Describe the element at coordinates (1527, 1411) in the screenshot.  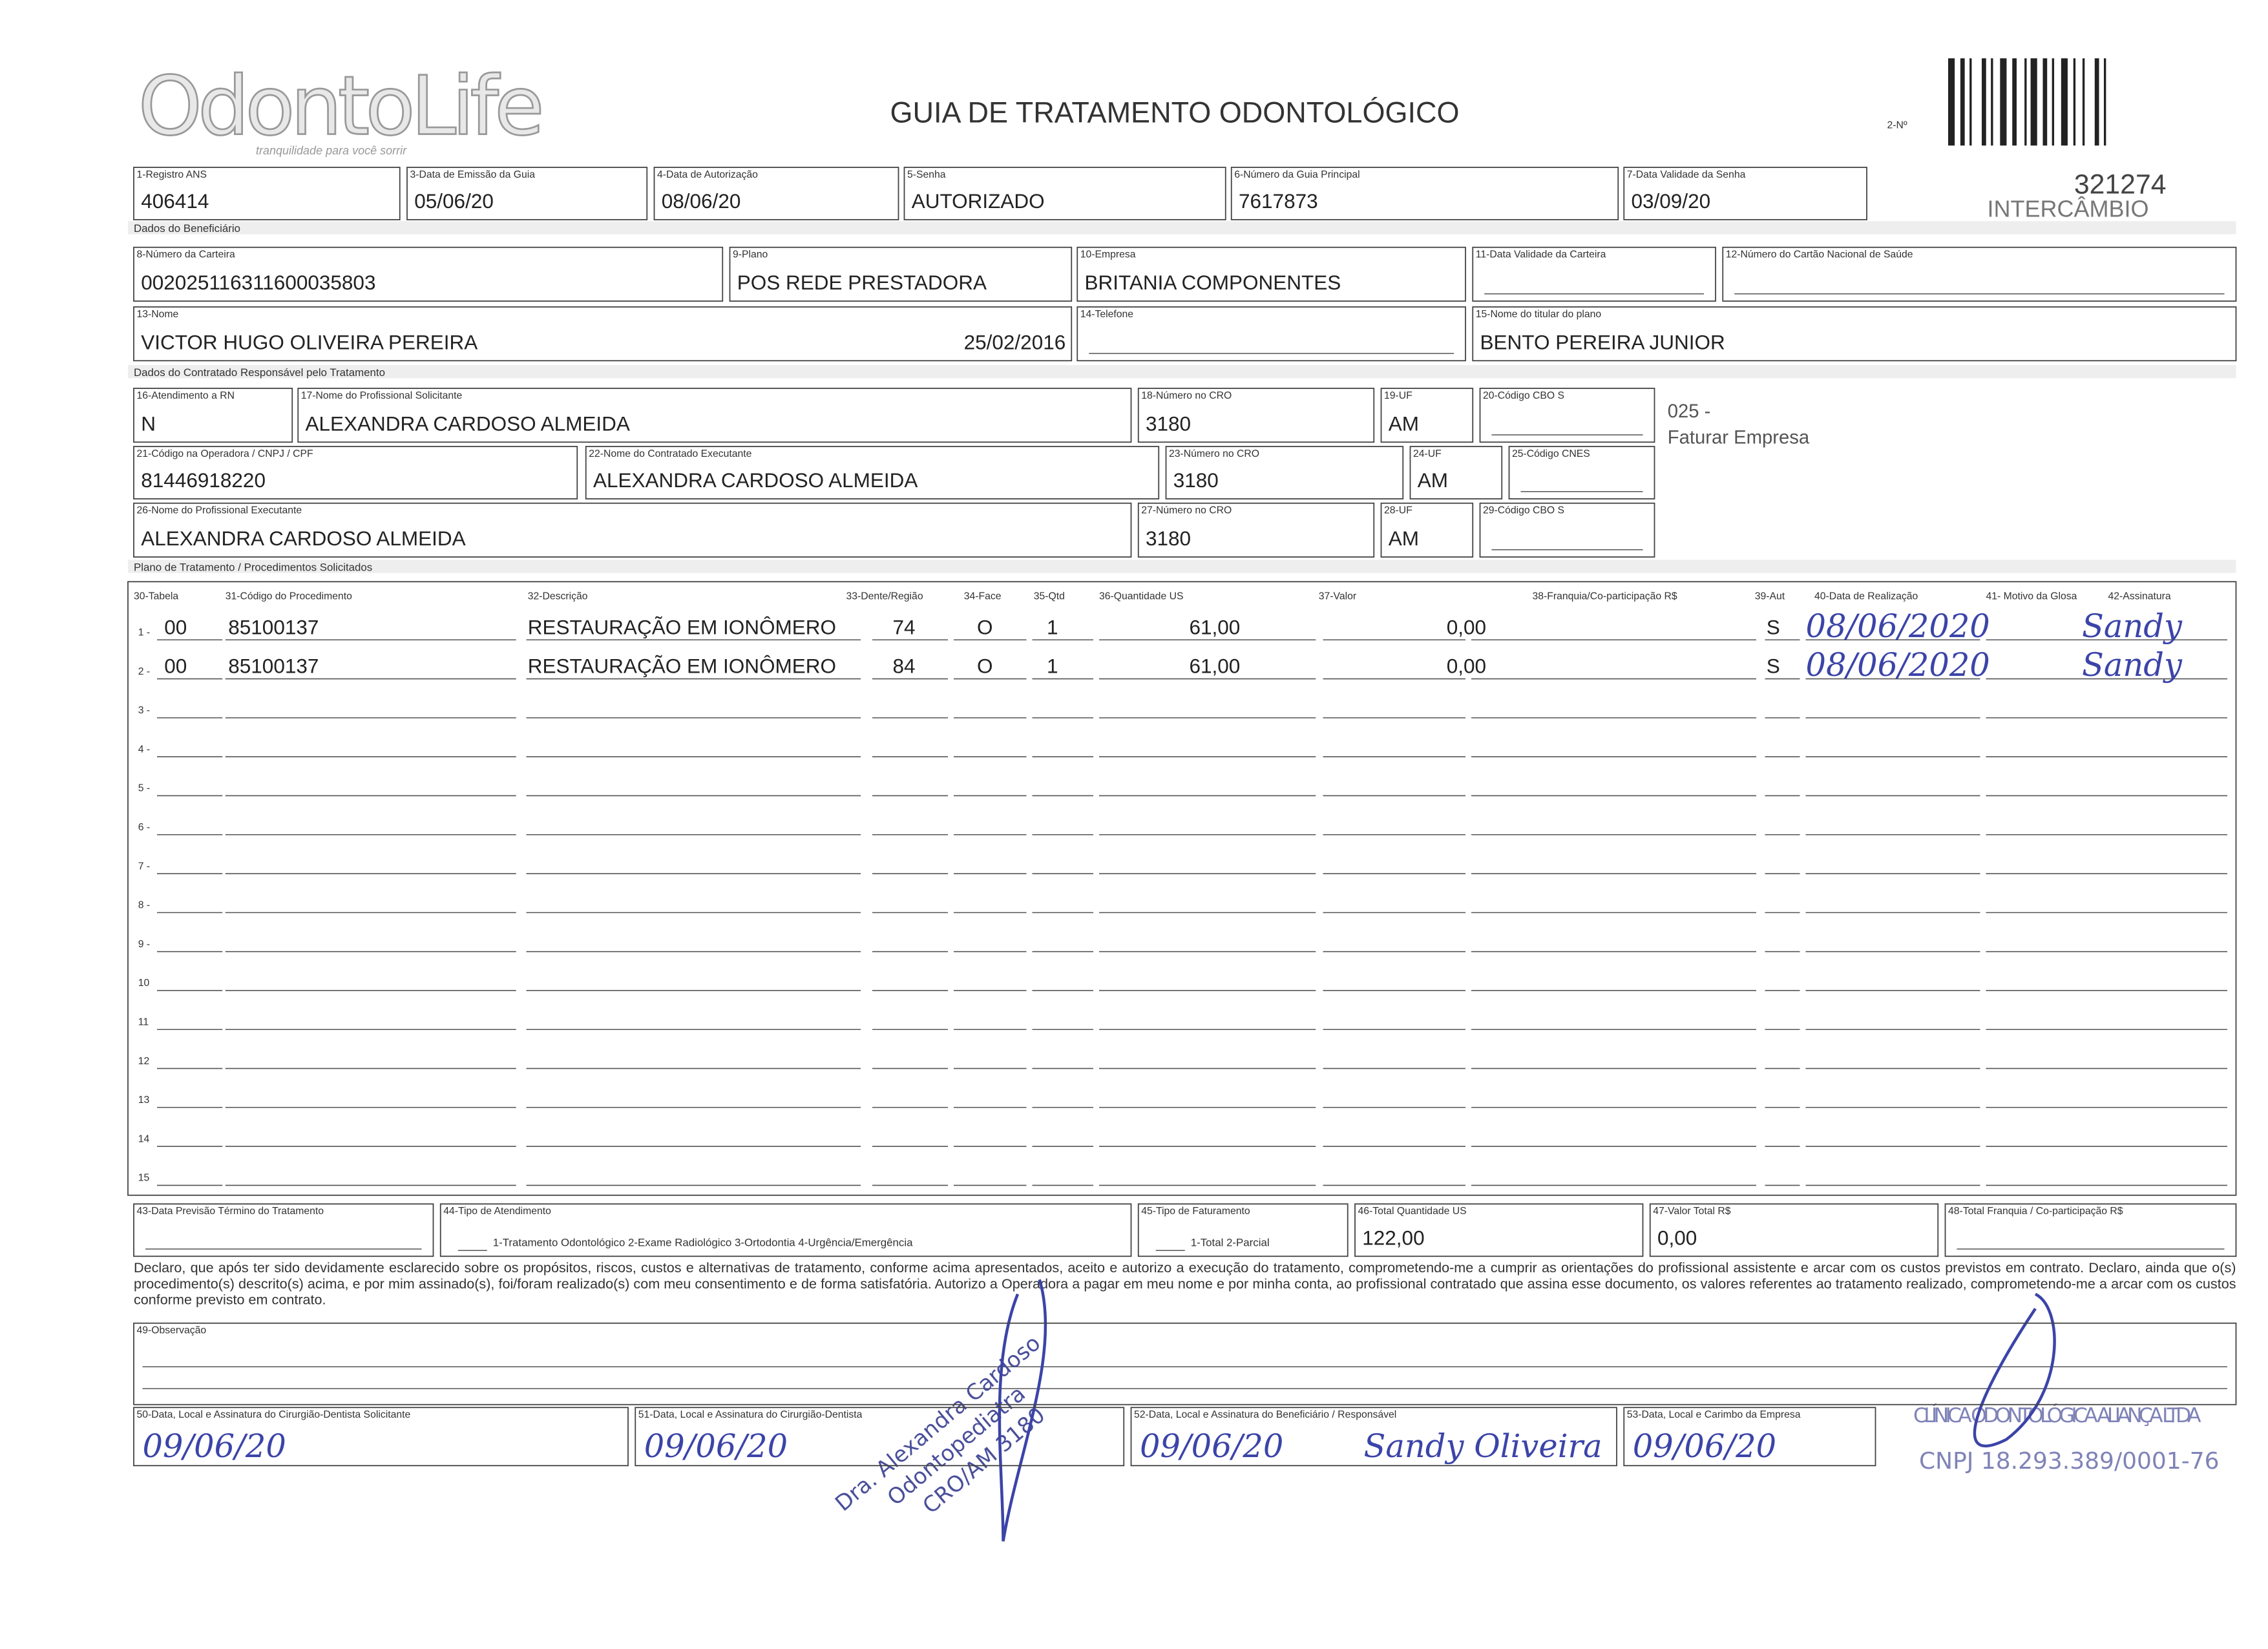
I see `signature-stroke` at that location.